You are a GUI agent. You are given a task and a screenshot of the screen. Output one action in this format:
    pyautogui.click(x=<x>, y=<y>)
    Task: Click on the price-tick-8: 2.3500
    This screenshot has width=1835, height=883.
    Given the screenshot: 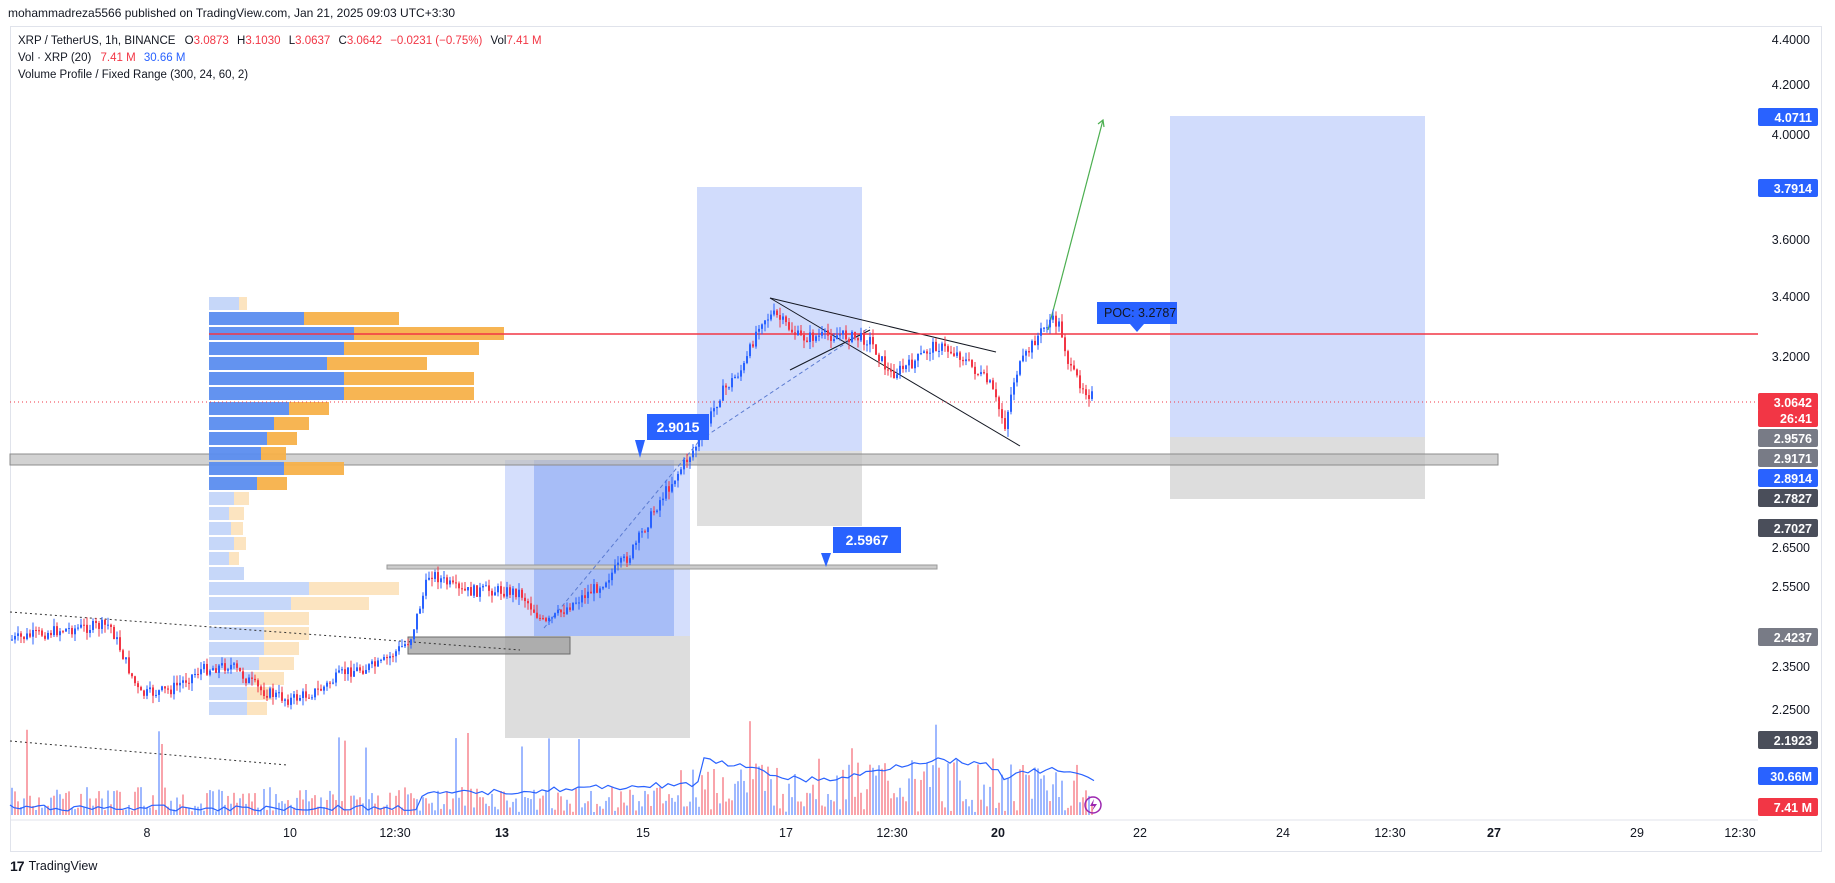 What is the action you would take?
    pyautogui.click(x=1791, y=667)
    